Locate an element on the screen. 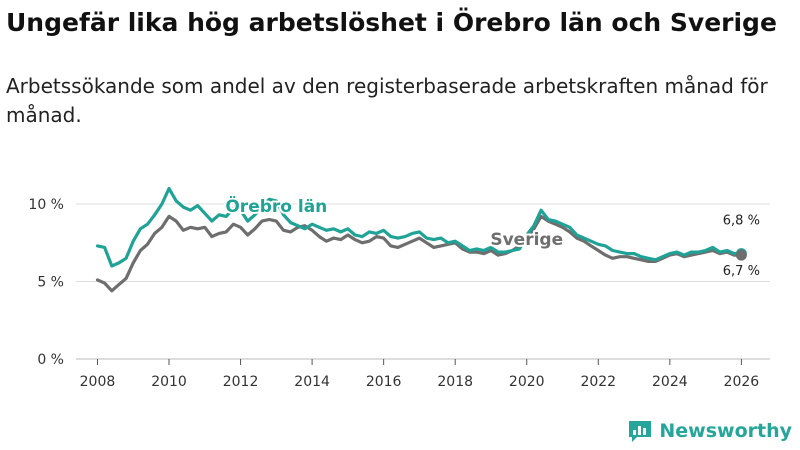 This screenshot has height=450, width=800. orebro-series-label: Örebro län is located at coordinates (276, 206).